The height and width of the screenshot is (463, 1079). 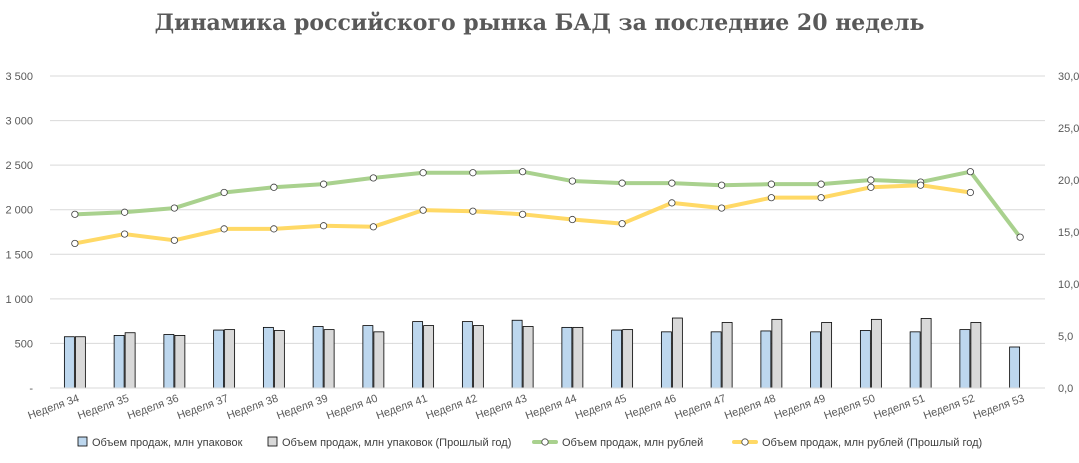 I want to click on legend-label: Объем продаж, млн упаковок, so click(x=167, y=443).